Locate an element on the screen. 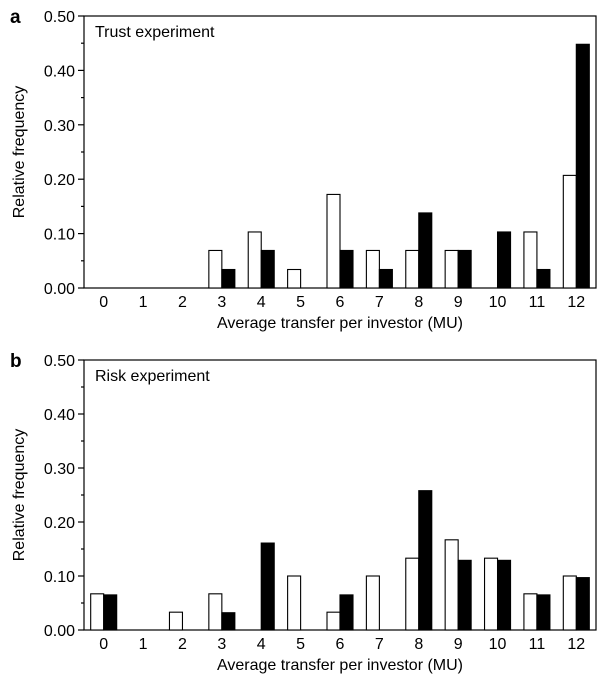  panel-a-x-axis-label: Average transfer per investor (MU) is located at coordinates (340, 323).